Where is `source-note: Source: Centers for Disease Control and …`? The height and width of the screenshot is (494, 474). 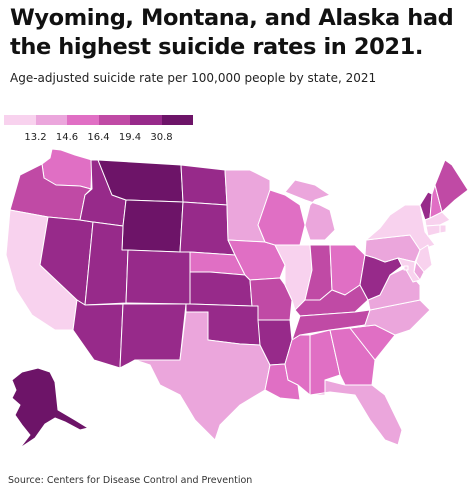 source-note: Source: Centers for Disease Control and … is located at coordinates (130, 480).